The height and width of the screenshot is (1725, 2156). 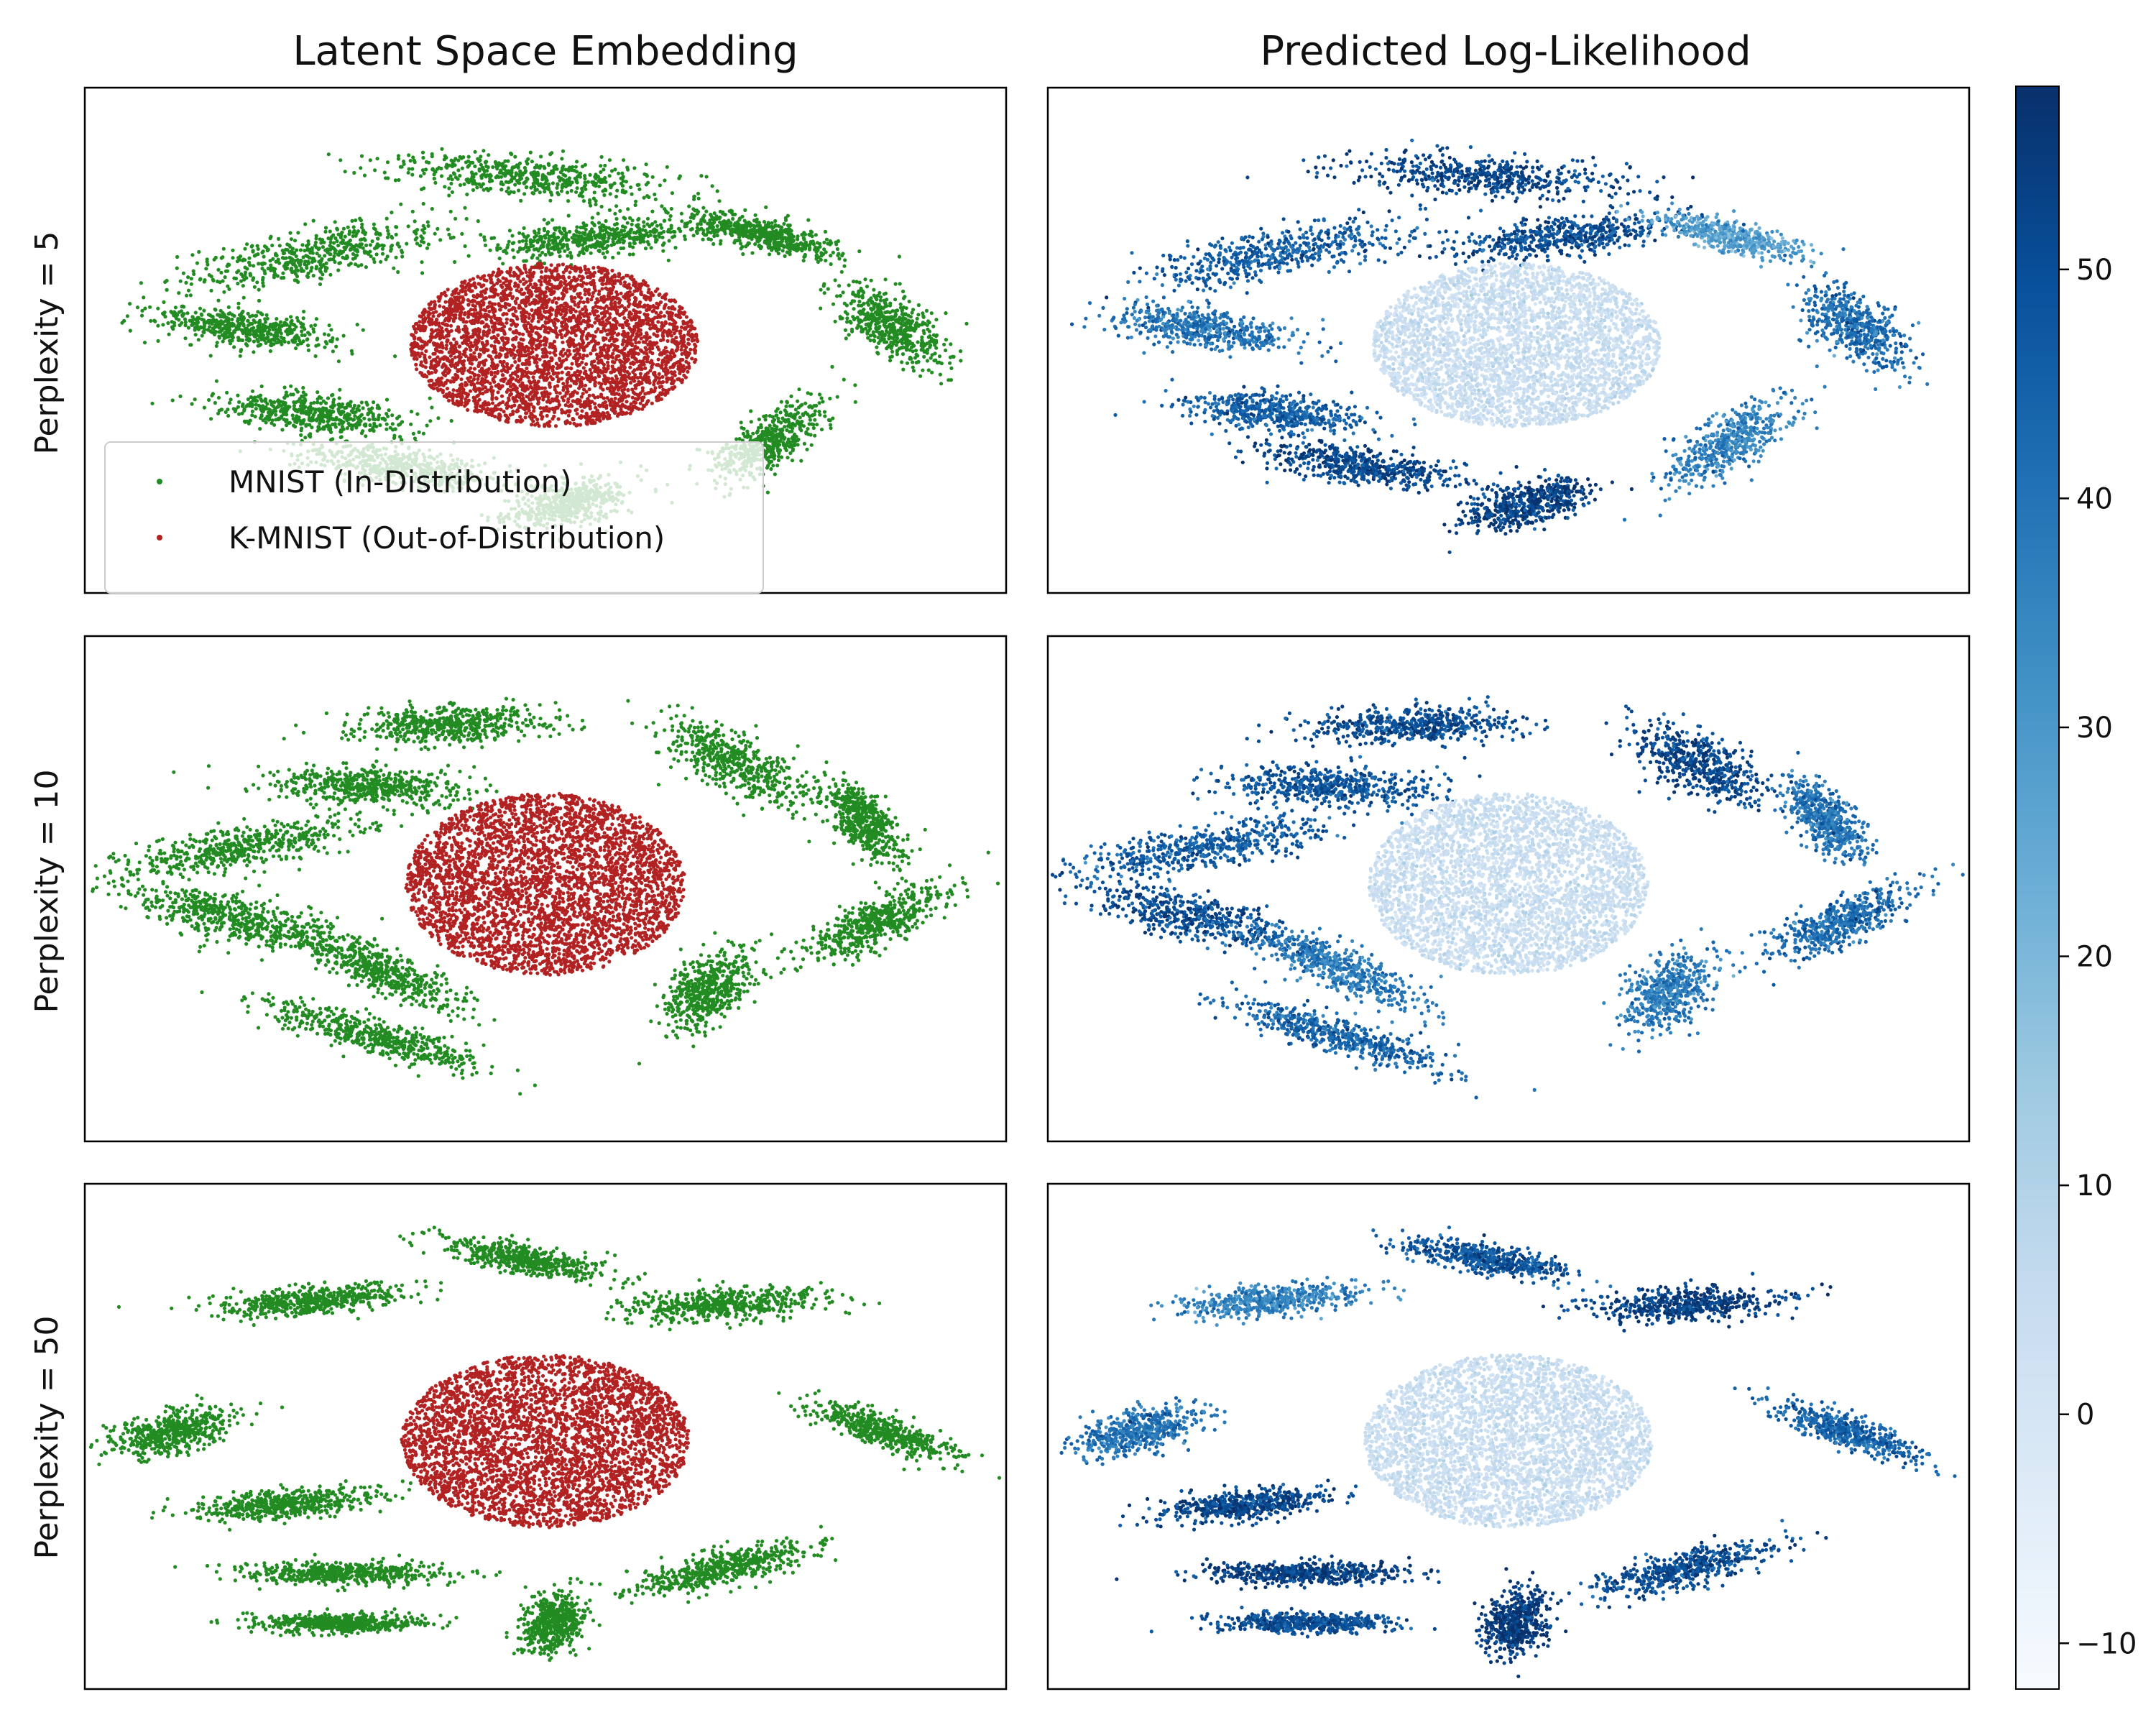 What do you see at coordinates (2085, 1415) in the screenshot?
I see `colorbar-tick-label: 0` at bounding box center [2085, 1415].